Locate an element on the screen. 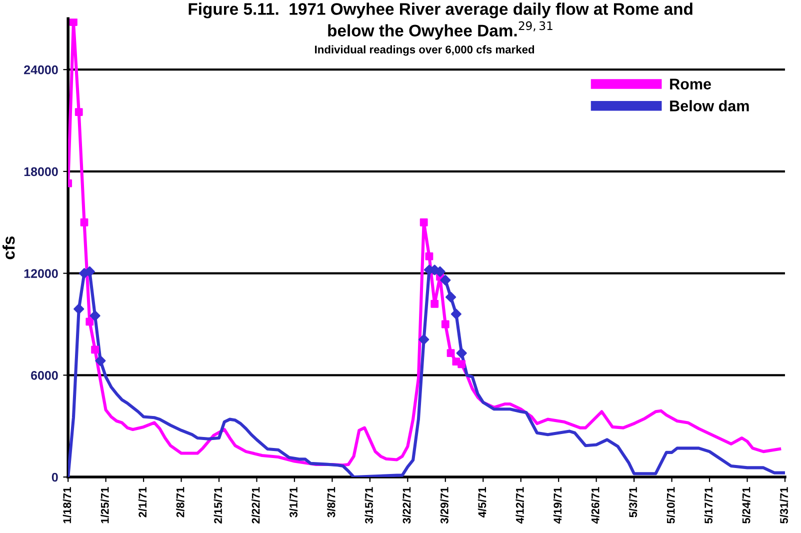 This screenshot has height=533, width=801. legend-label: Rome is located at coordinates (691, 84).